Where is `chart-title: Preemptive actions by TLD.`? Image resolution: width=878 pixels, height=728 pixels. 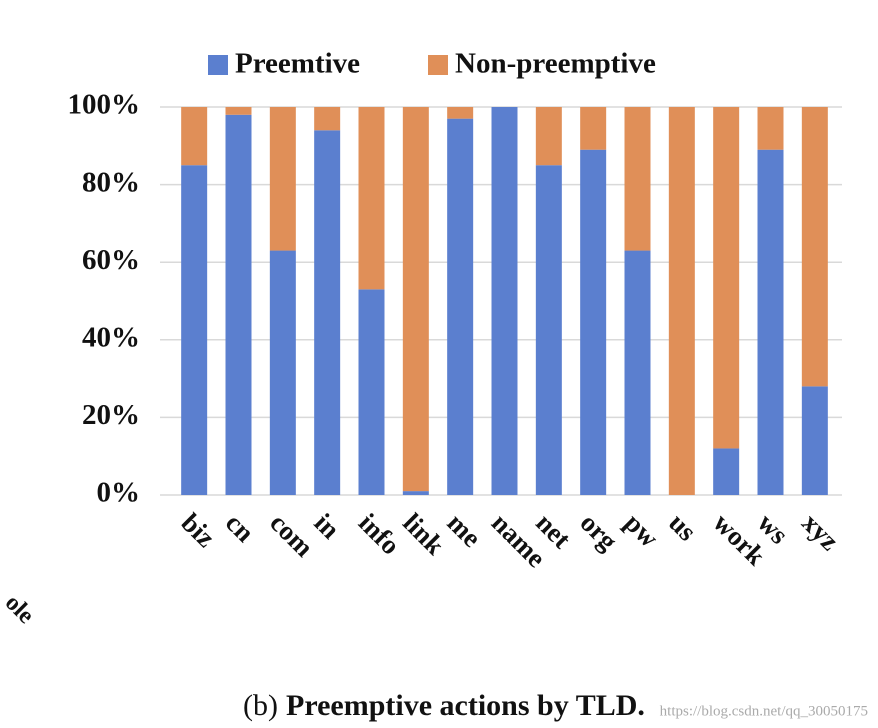
chart-title: Preemptive actions by TLD. is located at coordinates (465, 705).